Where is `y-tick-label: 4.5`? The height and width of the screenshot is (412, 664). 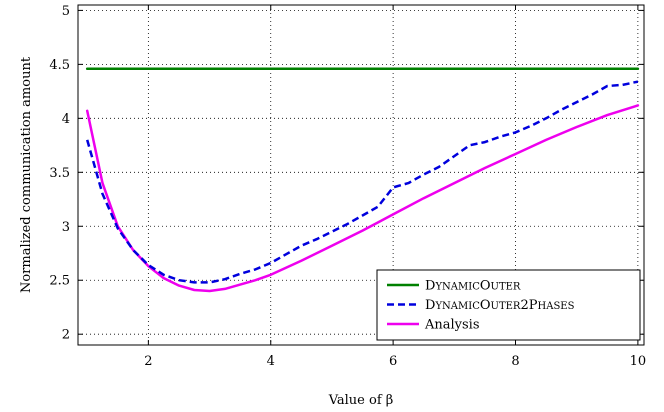 y-tick-label: 4.5 is located at coordinates (59, 65).